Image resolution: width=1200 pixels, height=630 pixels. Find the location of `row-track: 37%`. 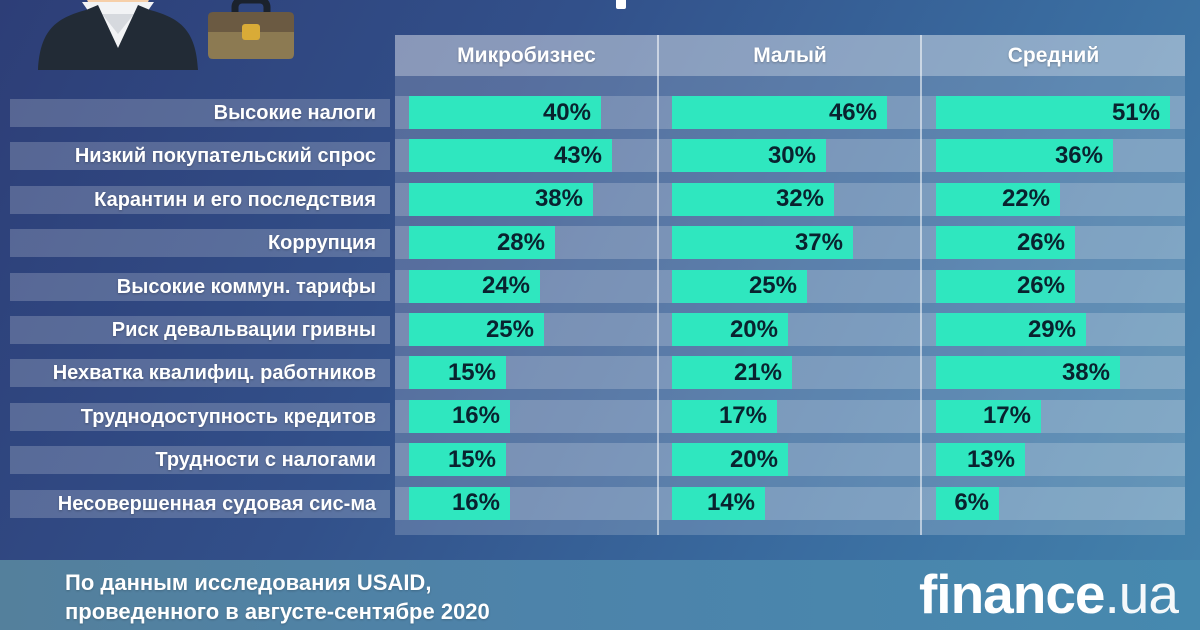

row-track: 37% is located at coordinates (790, 243).